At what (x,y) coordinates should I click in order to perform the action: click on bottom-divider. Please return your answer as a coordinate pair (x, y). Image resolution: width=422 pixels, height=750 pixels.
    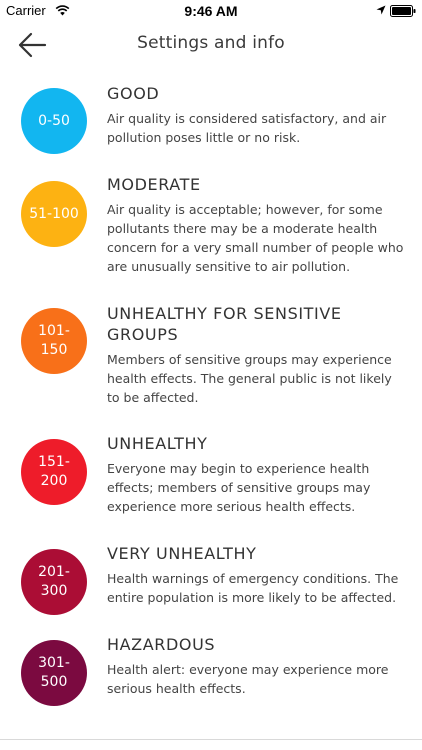
    Looking at the image, I should click on (211, 739).